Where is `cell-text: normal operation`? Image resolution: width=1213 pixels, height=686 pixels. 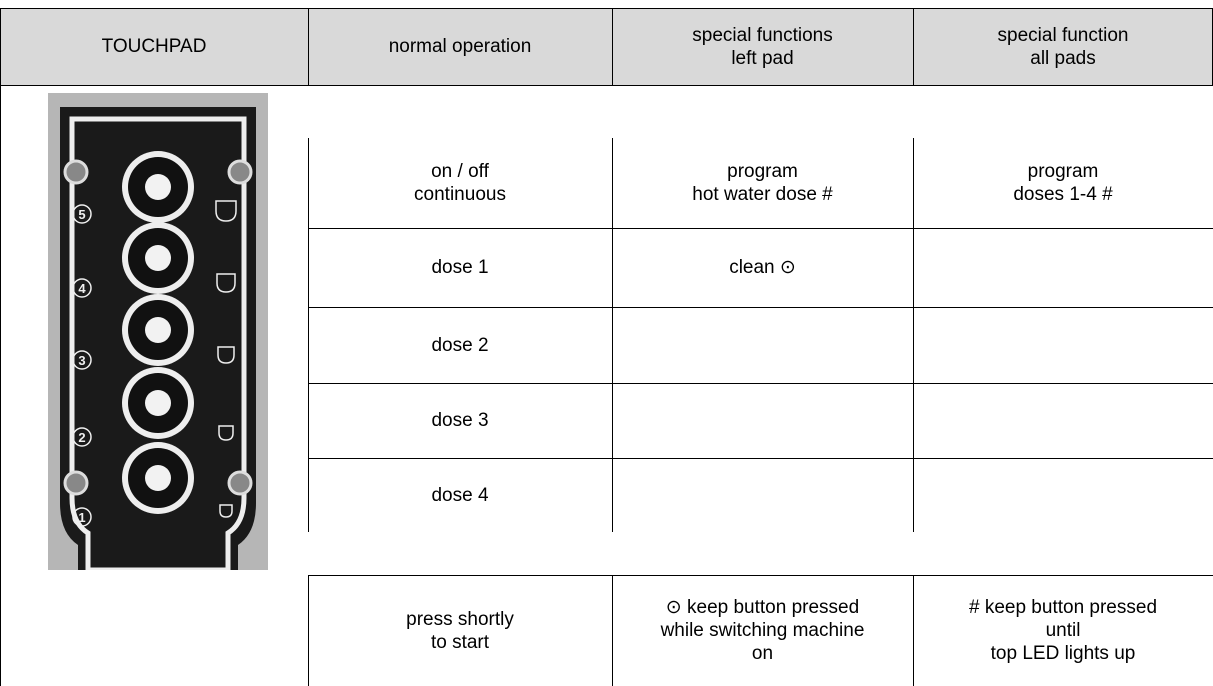
cell-text: normal operation is located at coordinates (460, 46).